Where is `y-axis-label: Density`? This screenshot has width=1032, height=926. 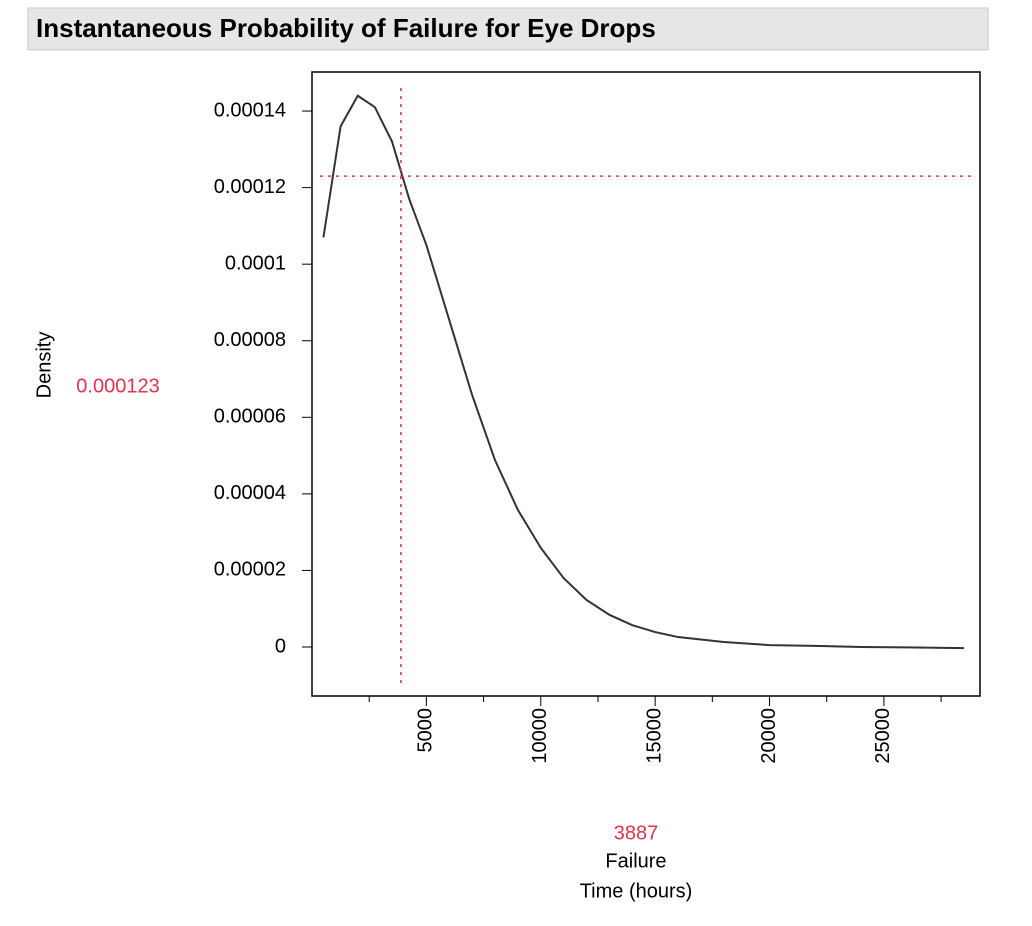 y-axis-label: Density is located at coordinates (44, 365).